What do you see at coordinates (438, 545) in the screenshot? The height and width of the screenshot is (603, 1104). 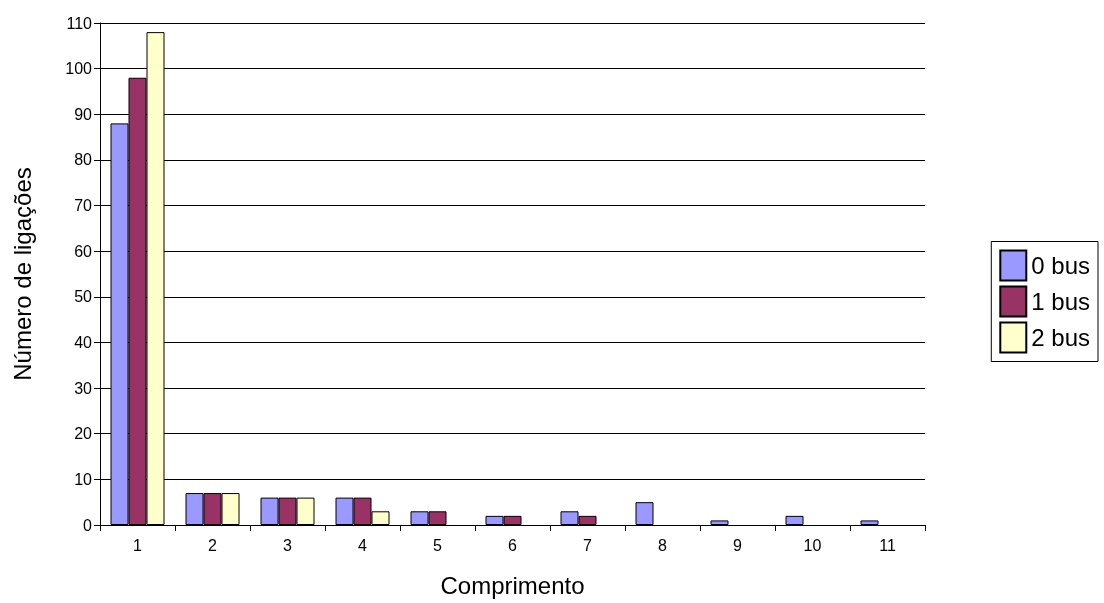 I see `x-tick-label: 5` at bounding box center [438, 545].